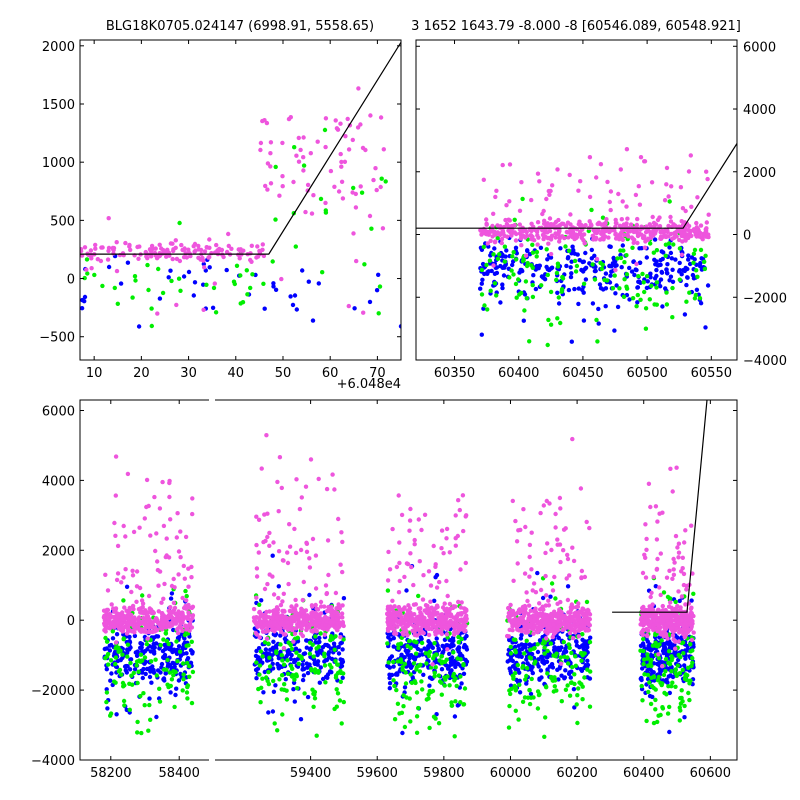 The width and height of the screenshot is (800, 800). Describe the element at coordinates (57, 338) in the screenshot. I see `y-tick-label: −500` at that location.